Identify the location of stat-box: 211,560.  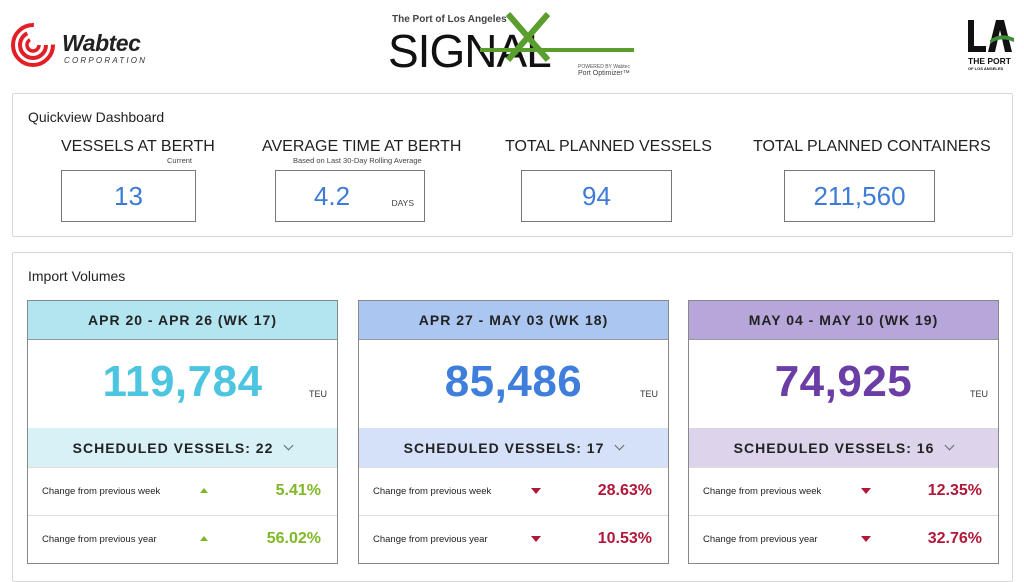
(859, 196).